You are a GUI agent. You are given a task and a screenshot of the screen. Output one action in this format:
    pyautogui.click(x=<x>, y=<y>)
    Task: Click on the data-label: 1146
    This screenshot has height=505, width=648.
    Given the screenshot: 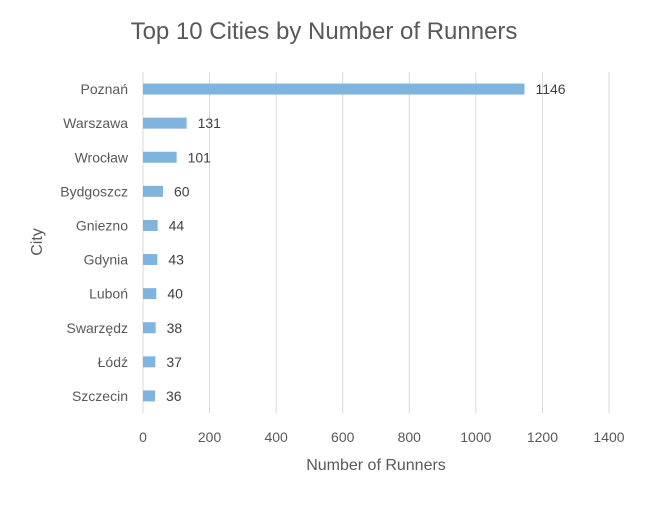 What is the action you would take?
    pyautogui.click(x=550, y=89)
    